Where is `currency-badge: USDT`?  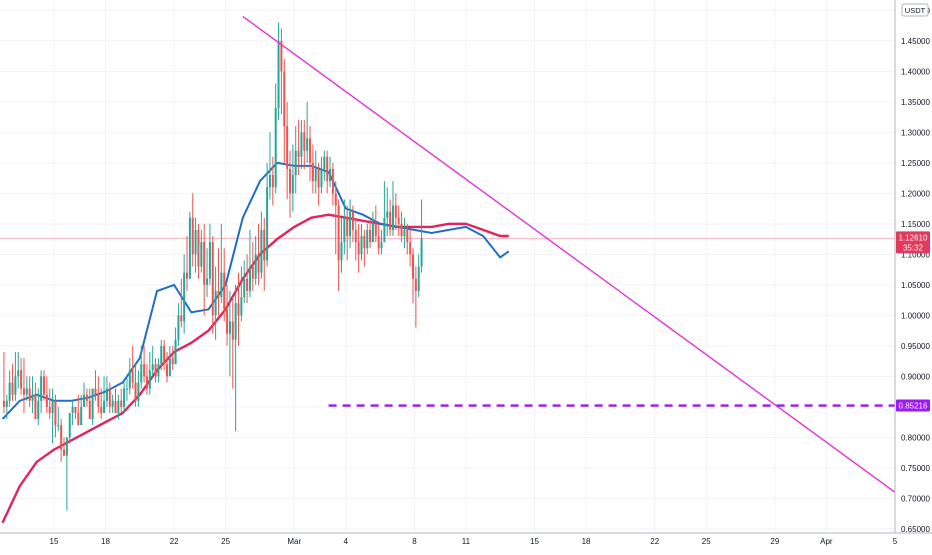
currency-badge: USDT is located at coordinates (915, 10).